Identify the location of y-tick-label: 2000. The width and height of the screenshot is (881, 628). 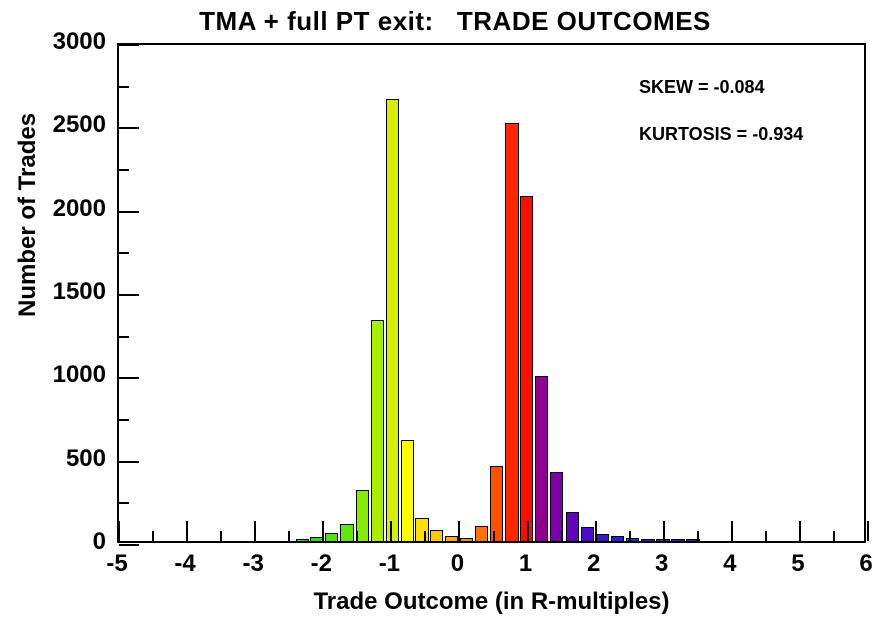
(79, 208).